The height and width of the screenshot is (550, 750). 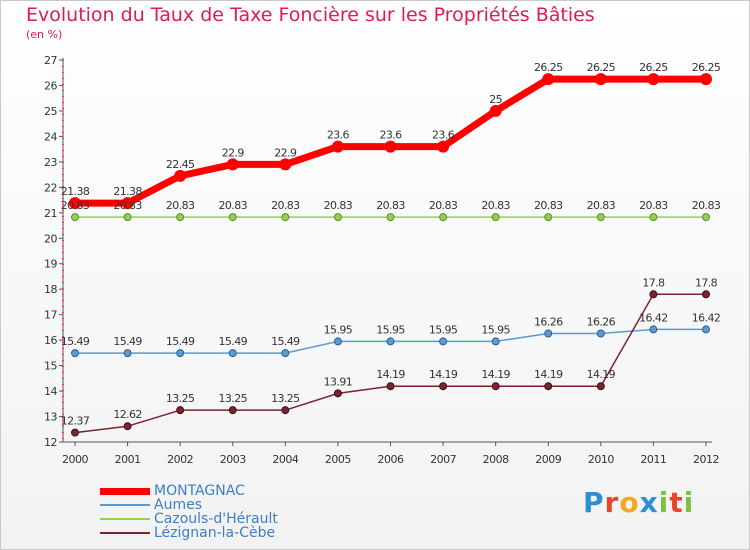 What do you see at coordinates (178, 505) in the screenshot?
I see `legend-label-aumes: Aumes` at bounding box center [178, 505].